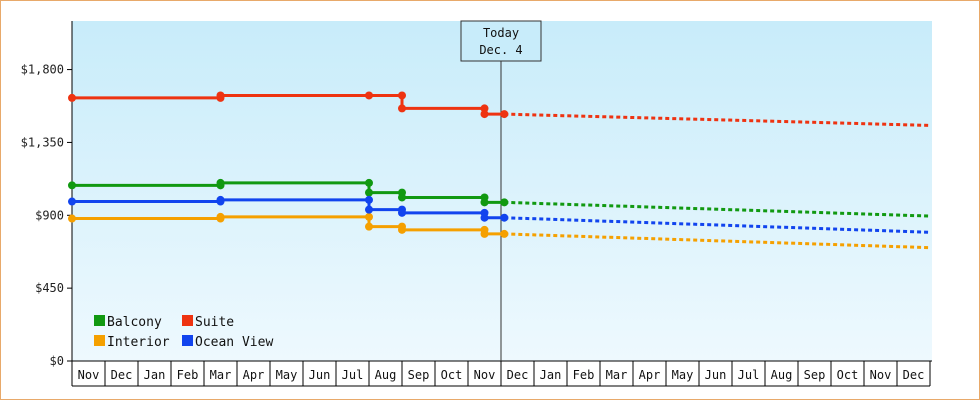 This screenshot has width=980, height=401. Describe the element at coordinates (187, 340) in the screenshot. I see `legend-swatch-ocean-view` at that location.